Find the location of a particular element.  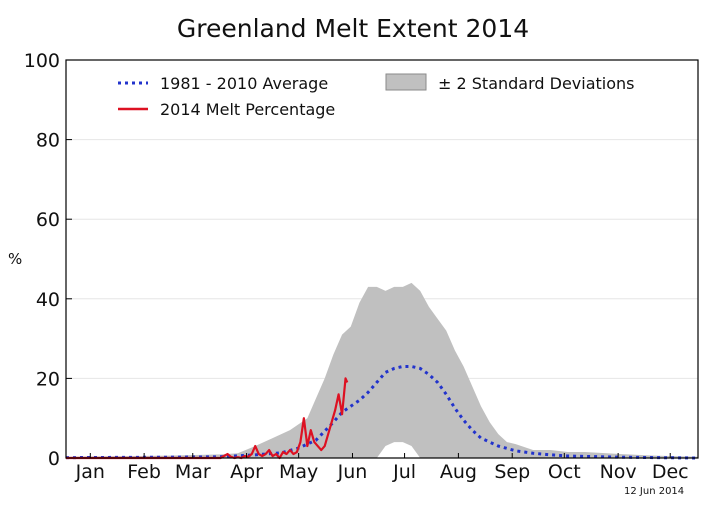

x-tick-label: Jul is located at coordinates (404, 472).